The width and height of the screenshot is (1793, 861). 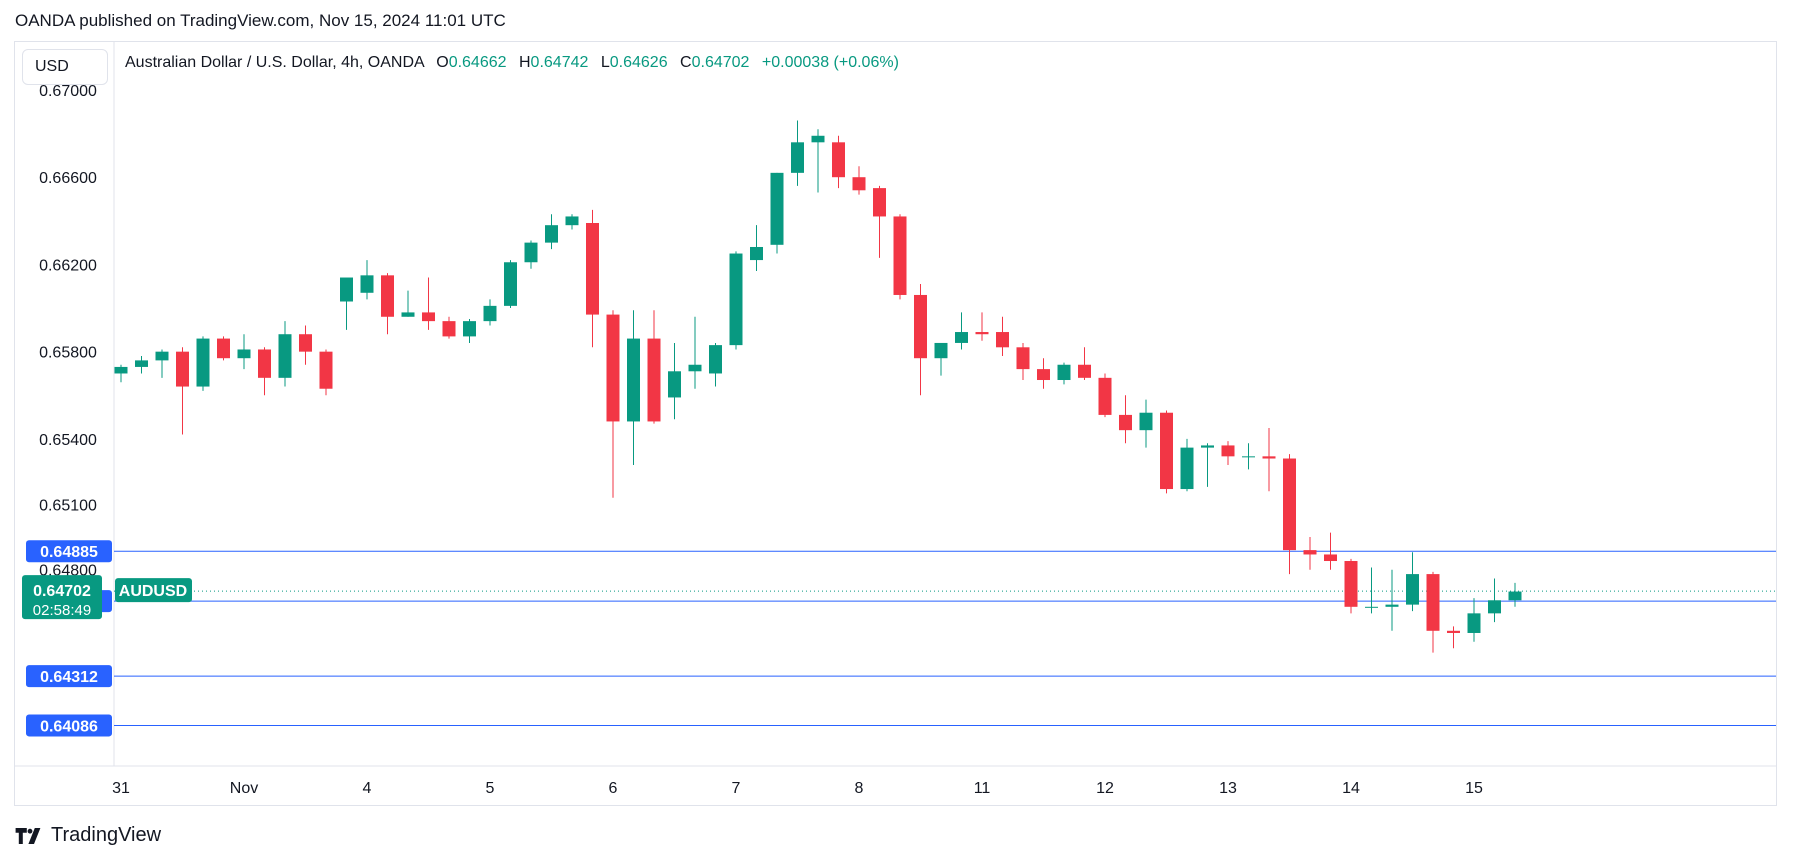 What do you see at coordinates (106, 835) in the screenshot?
I see `tradingview-logo-text: TradingView` at bounding box center [106, 835].